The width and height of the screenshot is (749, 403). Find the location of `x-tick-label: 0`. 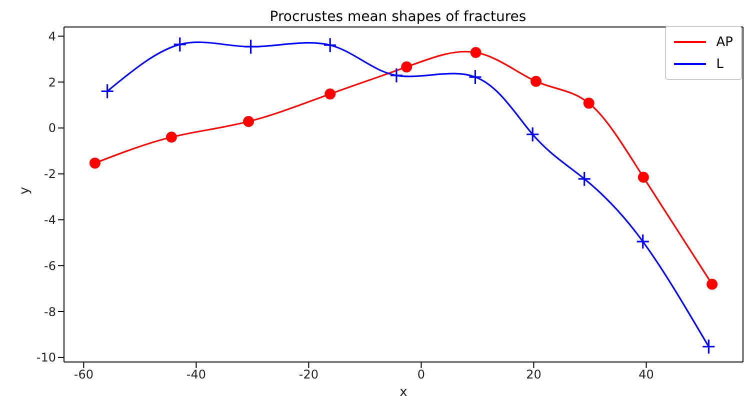

x-tick-label: 0 is located at coordinates (421, 375).